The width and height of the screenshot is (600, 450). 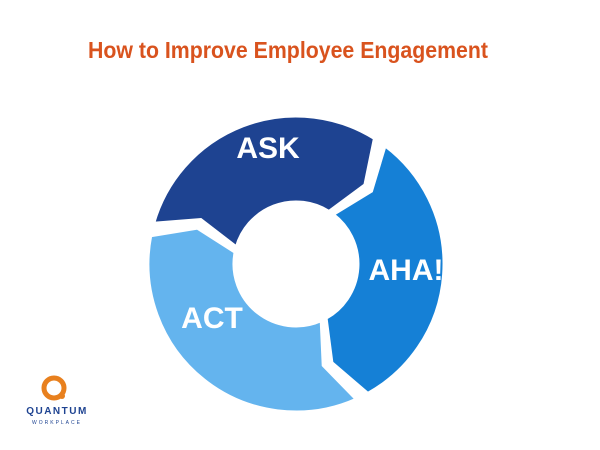 What do you see at coordinates (288, 50) in the screenshot?
I see `title: How to Improve Employee Engagement` at bounding box center [288, 50].